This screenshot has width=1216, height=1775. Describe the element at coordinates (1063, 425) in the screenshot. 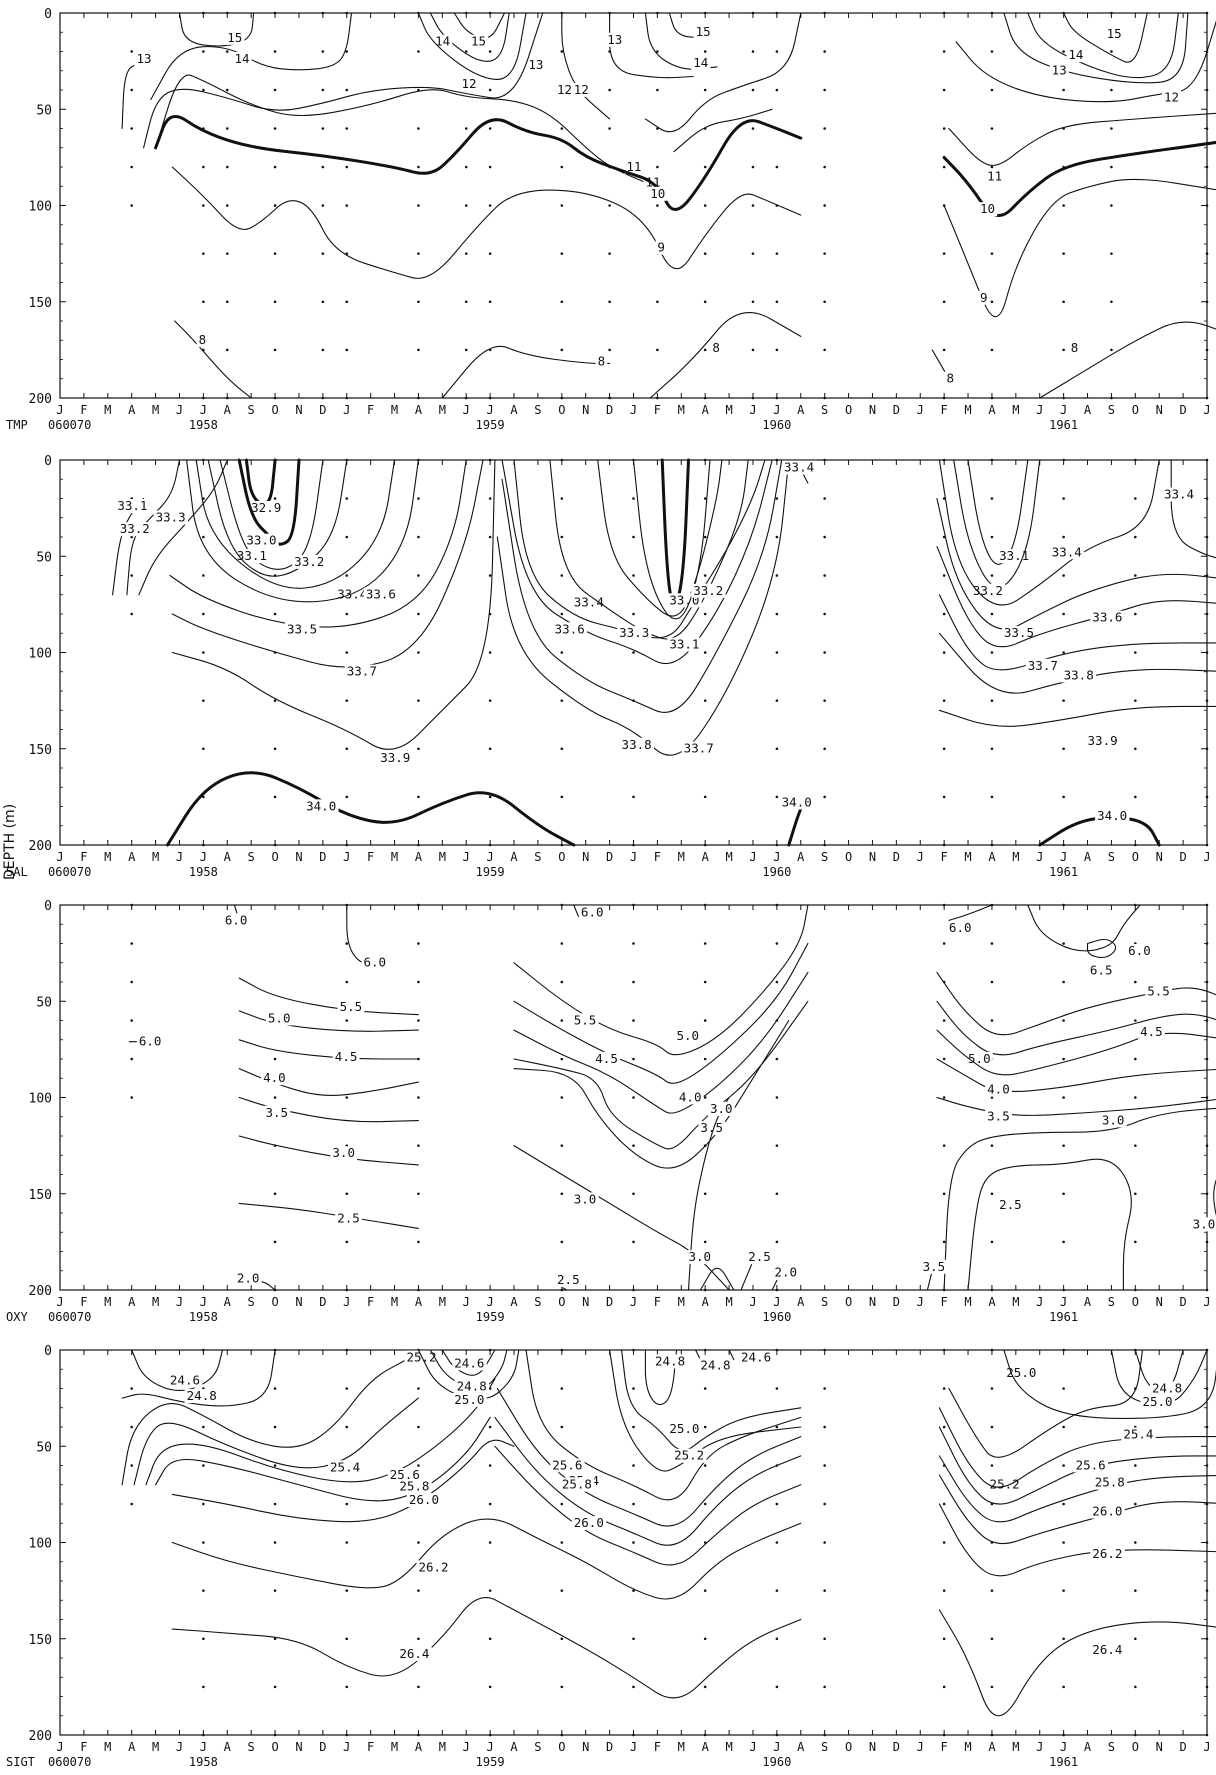

I see `year-label: 1961` at that location.